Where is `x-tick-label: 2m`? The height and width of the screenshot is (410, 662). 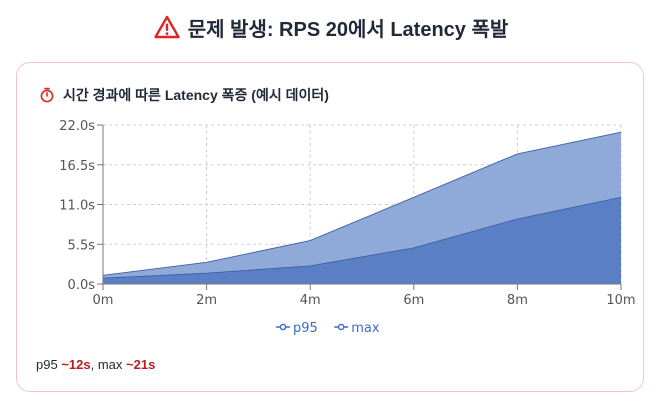
x-tick-label: 2m is located at coordinates (206, 300).